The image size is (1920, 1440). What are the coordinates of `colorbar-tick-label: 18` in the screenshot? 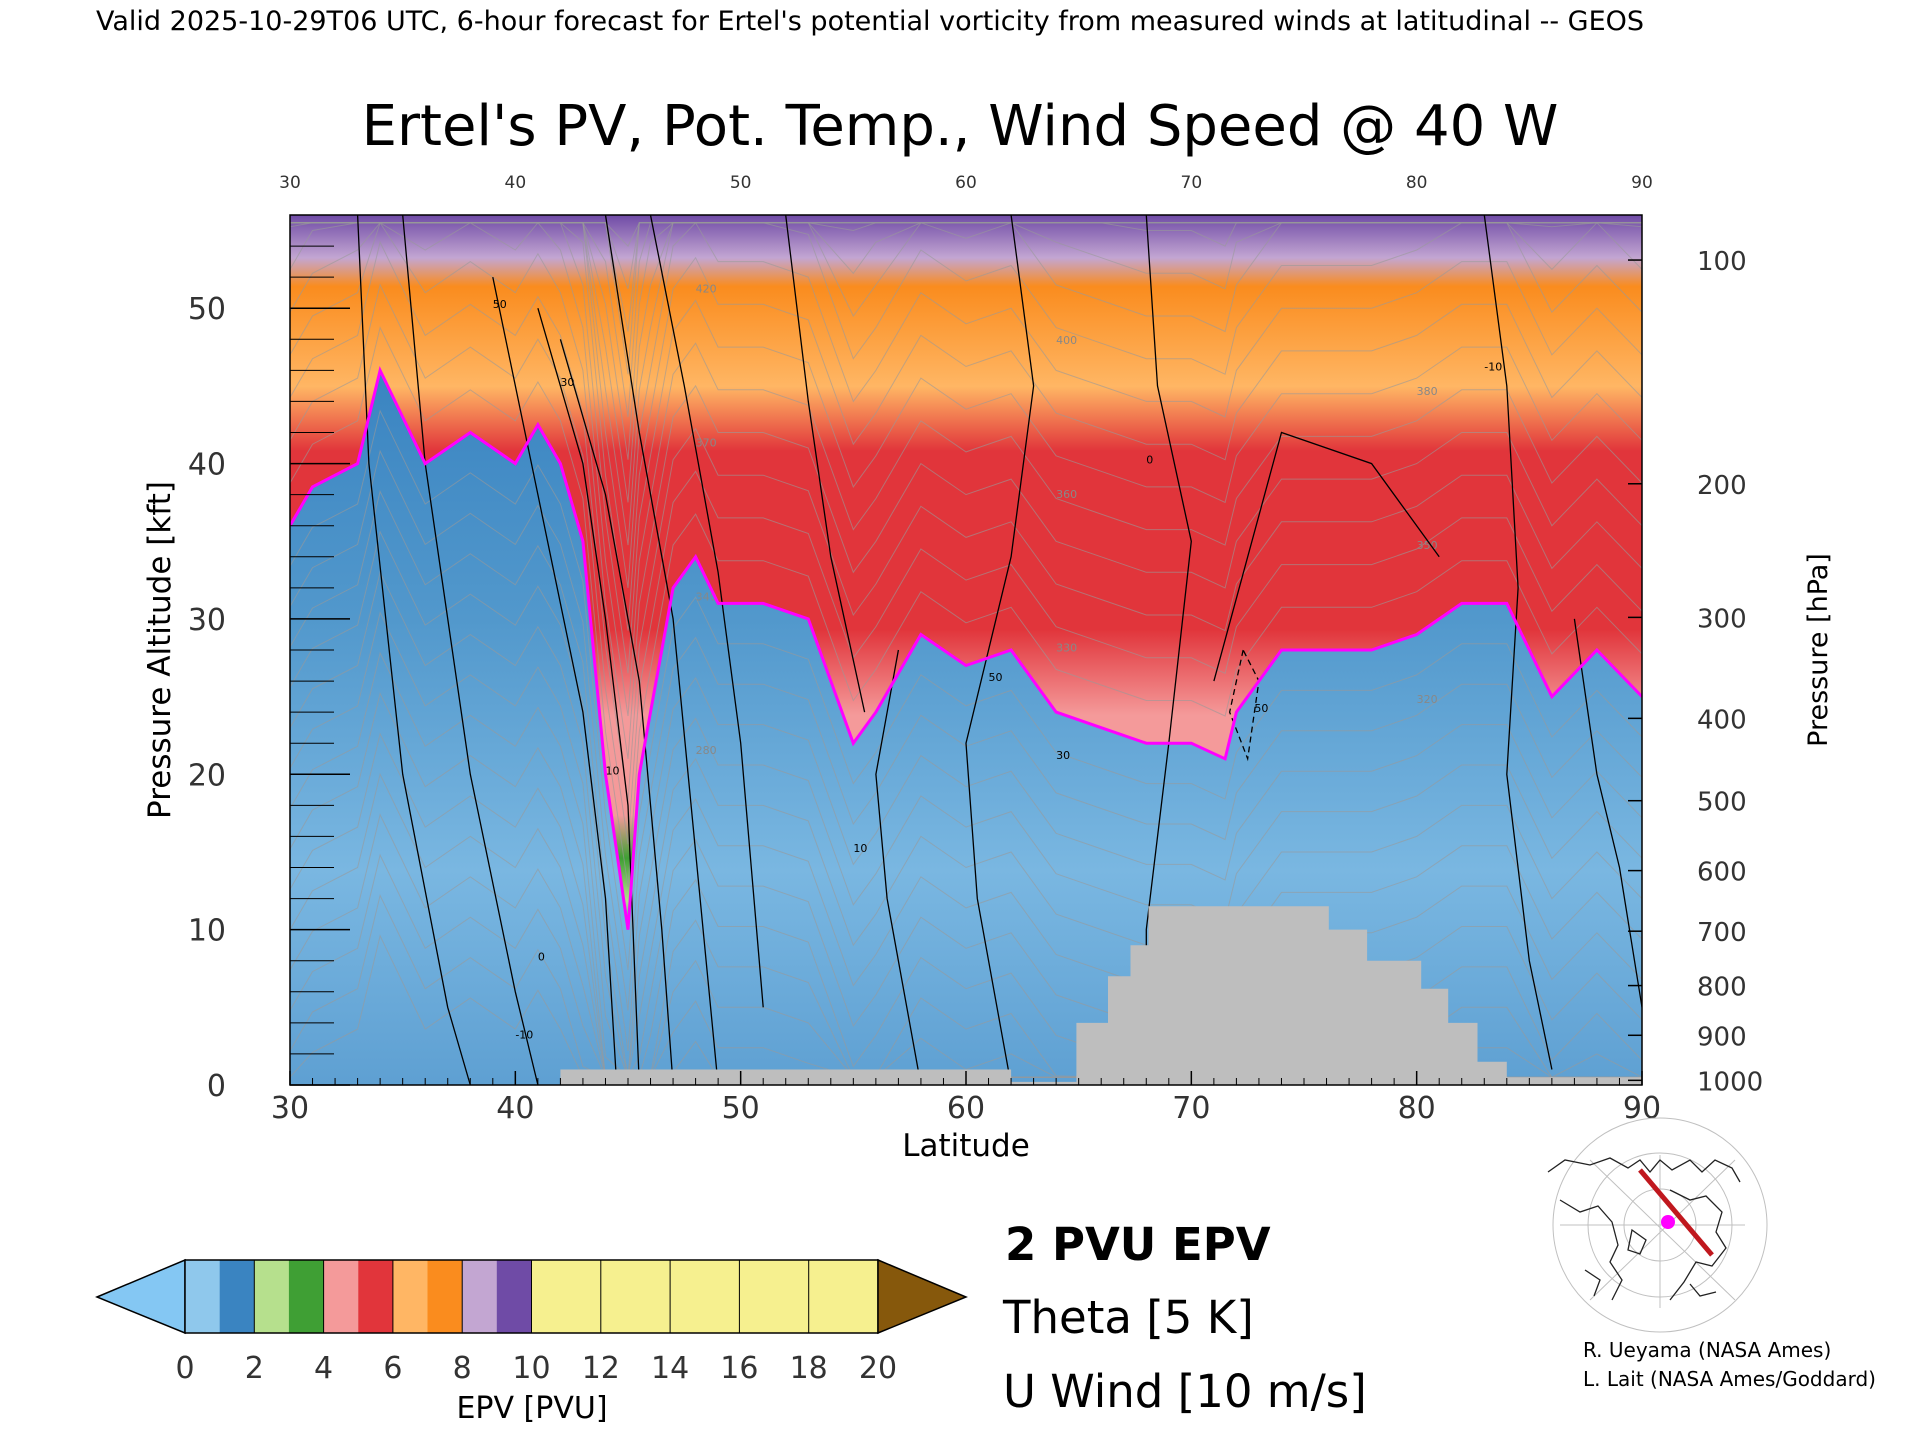 It's located at (809, 1368).